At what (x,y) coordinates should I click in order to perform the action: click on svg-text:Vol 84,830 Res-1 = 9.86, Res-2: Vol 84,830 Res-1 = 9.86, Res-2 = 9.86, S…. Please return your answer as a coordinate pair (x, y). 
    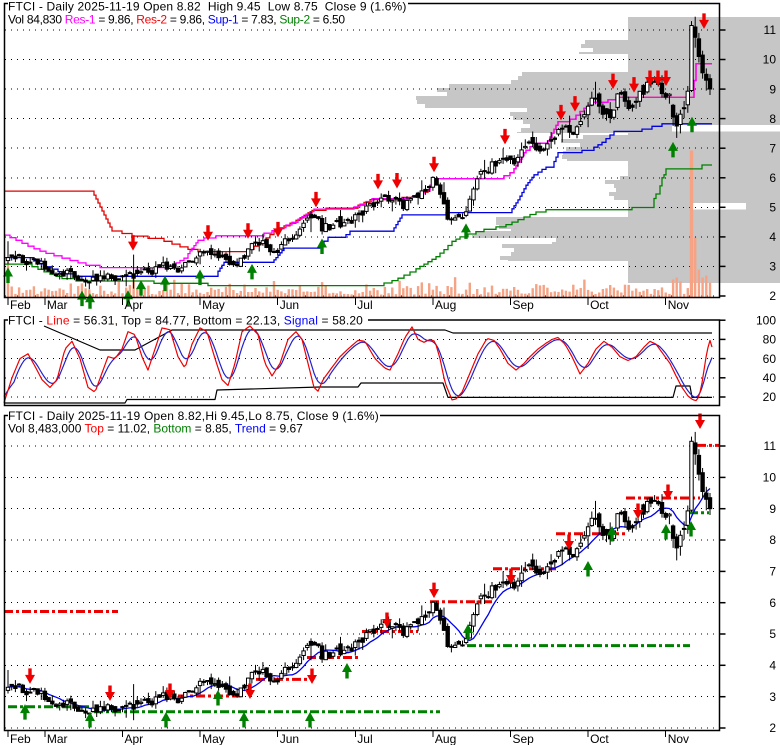
    Looking at the image, I should click on (176, 20).